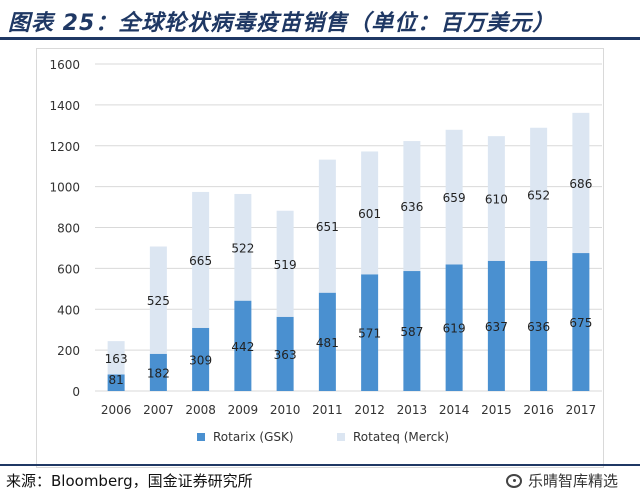 Image resolution: width=640 pixels, height=492 pixels. I want to click on data-label-gsk: 675, so click(580, 323).